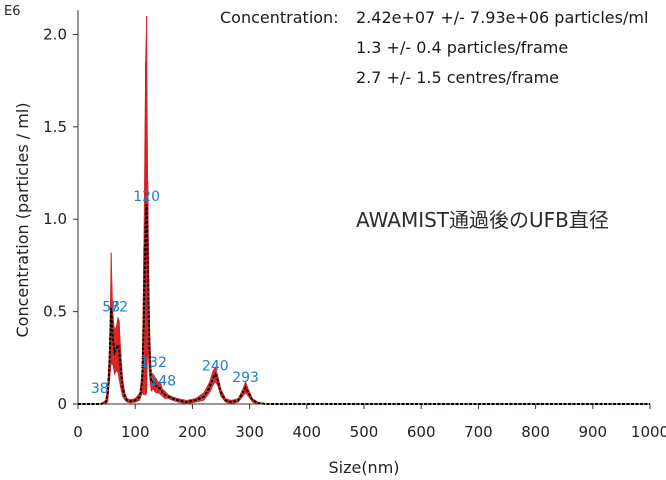  I want to click on y-tick-label: 1.0, so click(55, 219).